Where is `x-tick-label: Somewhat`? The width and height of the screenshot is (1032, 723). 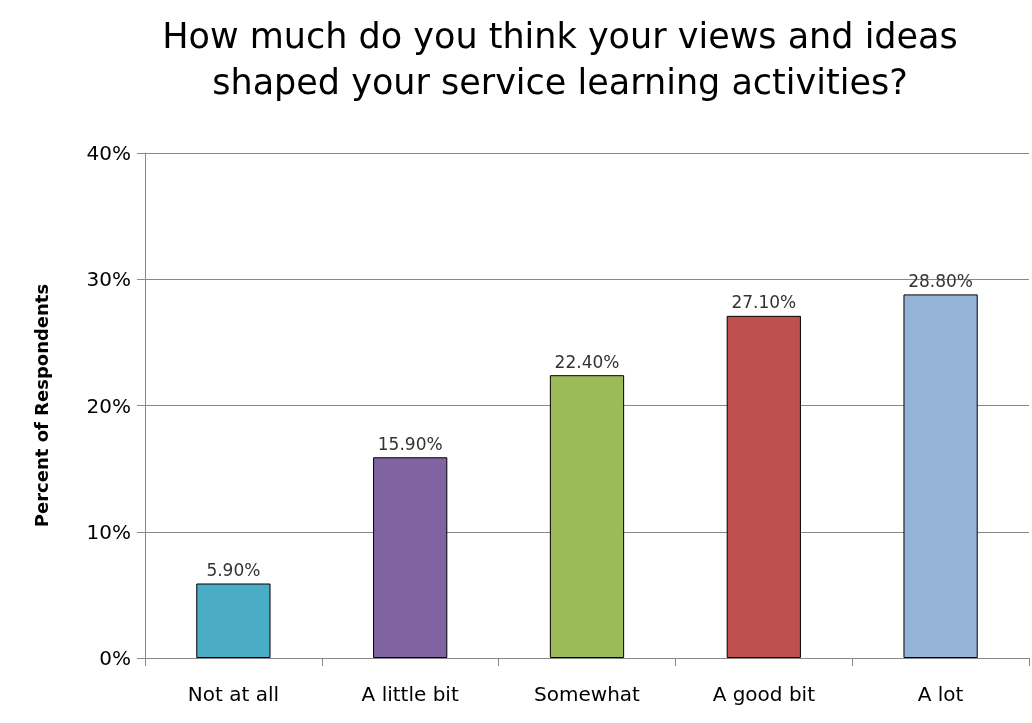 x-tick-label: Somewhat is located at coordinates (587, 694).